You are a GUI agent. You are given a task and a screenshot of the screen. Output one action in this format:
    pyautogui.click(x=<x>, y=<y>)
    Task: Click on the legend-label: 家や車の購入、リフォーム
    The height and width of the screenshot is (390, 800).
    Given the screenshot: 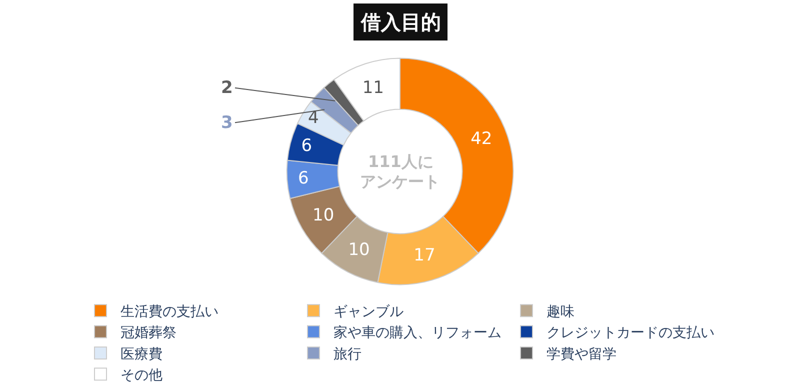 What is the action you would take?
    pyautogui.click(x=418, y=333)
    